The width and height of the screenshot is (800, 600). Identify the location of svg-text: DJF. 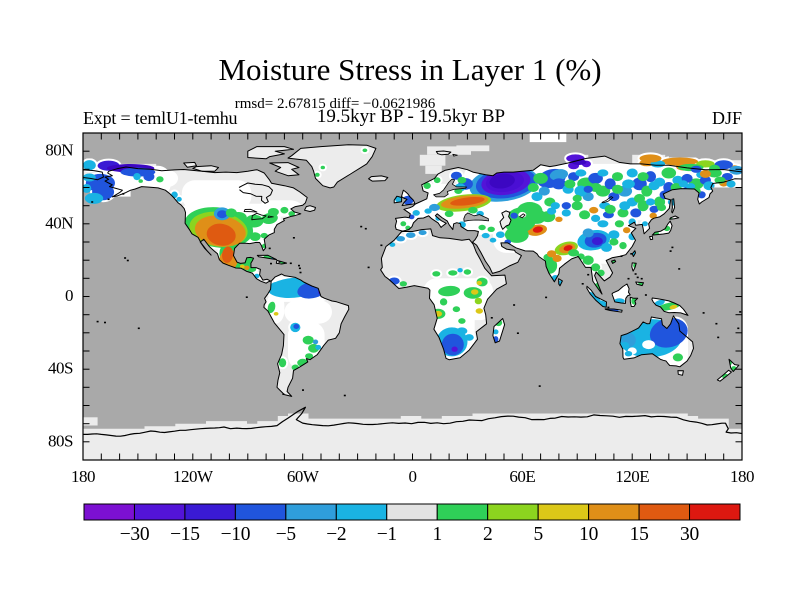
(727, 118).